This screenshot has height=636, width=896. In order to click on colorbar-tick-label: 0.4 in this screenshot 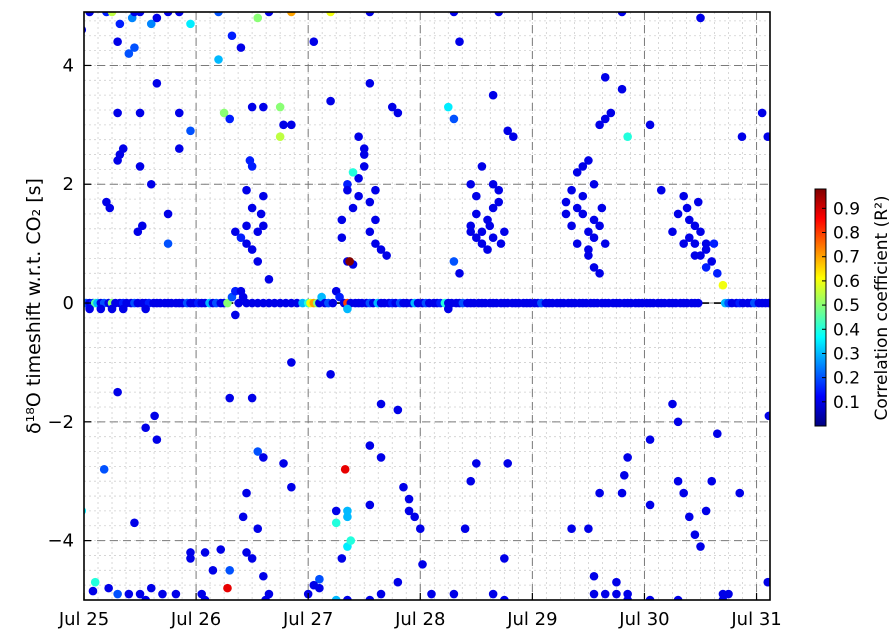, I will do `click(846, 330)`.